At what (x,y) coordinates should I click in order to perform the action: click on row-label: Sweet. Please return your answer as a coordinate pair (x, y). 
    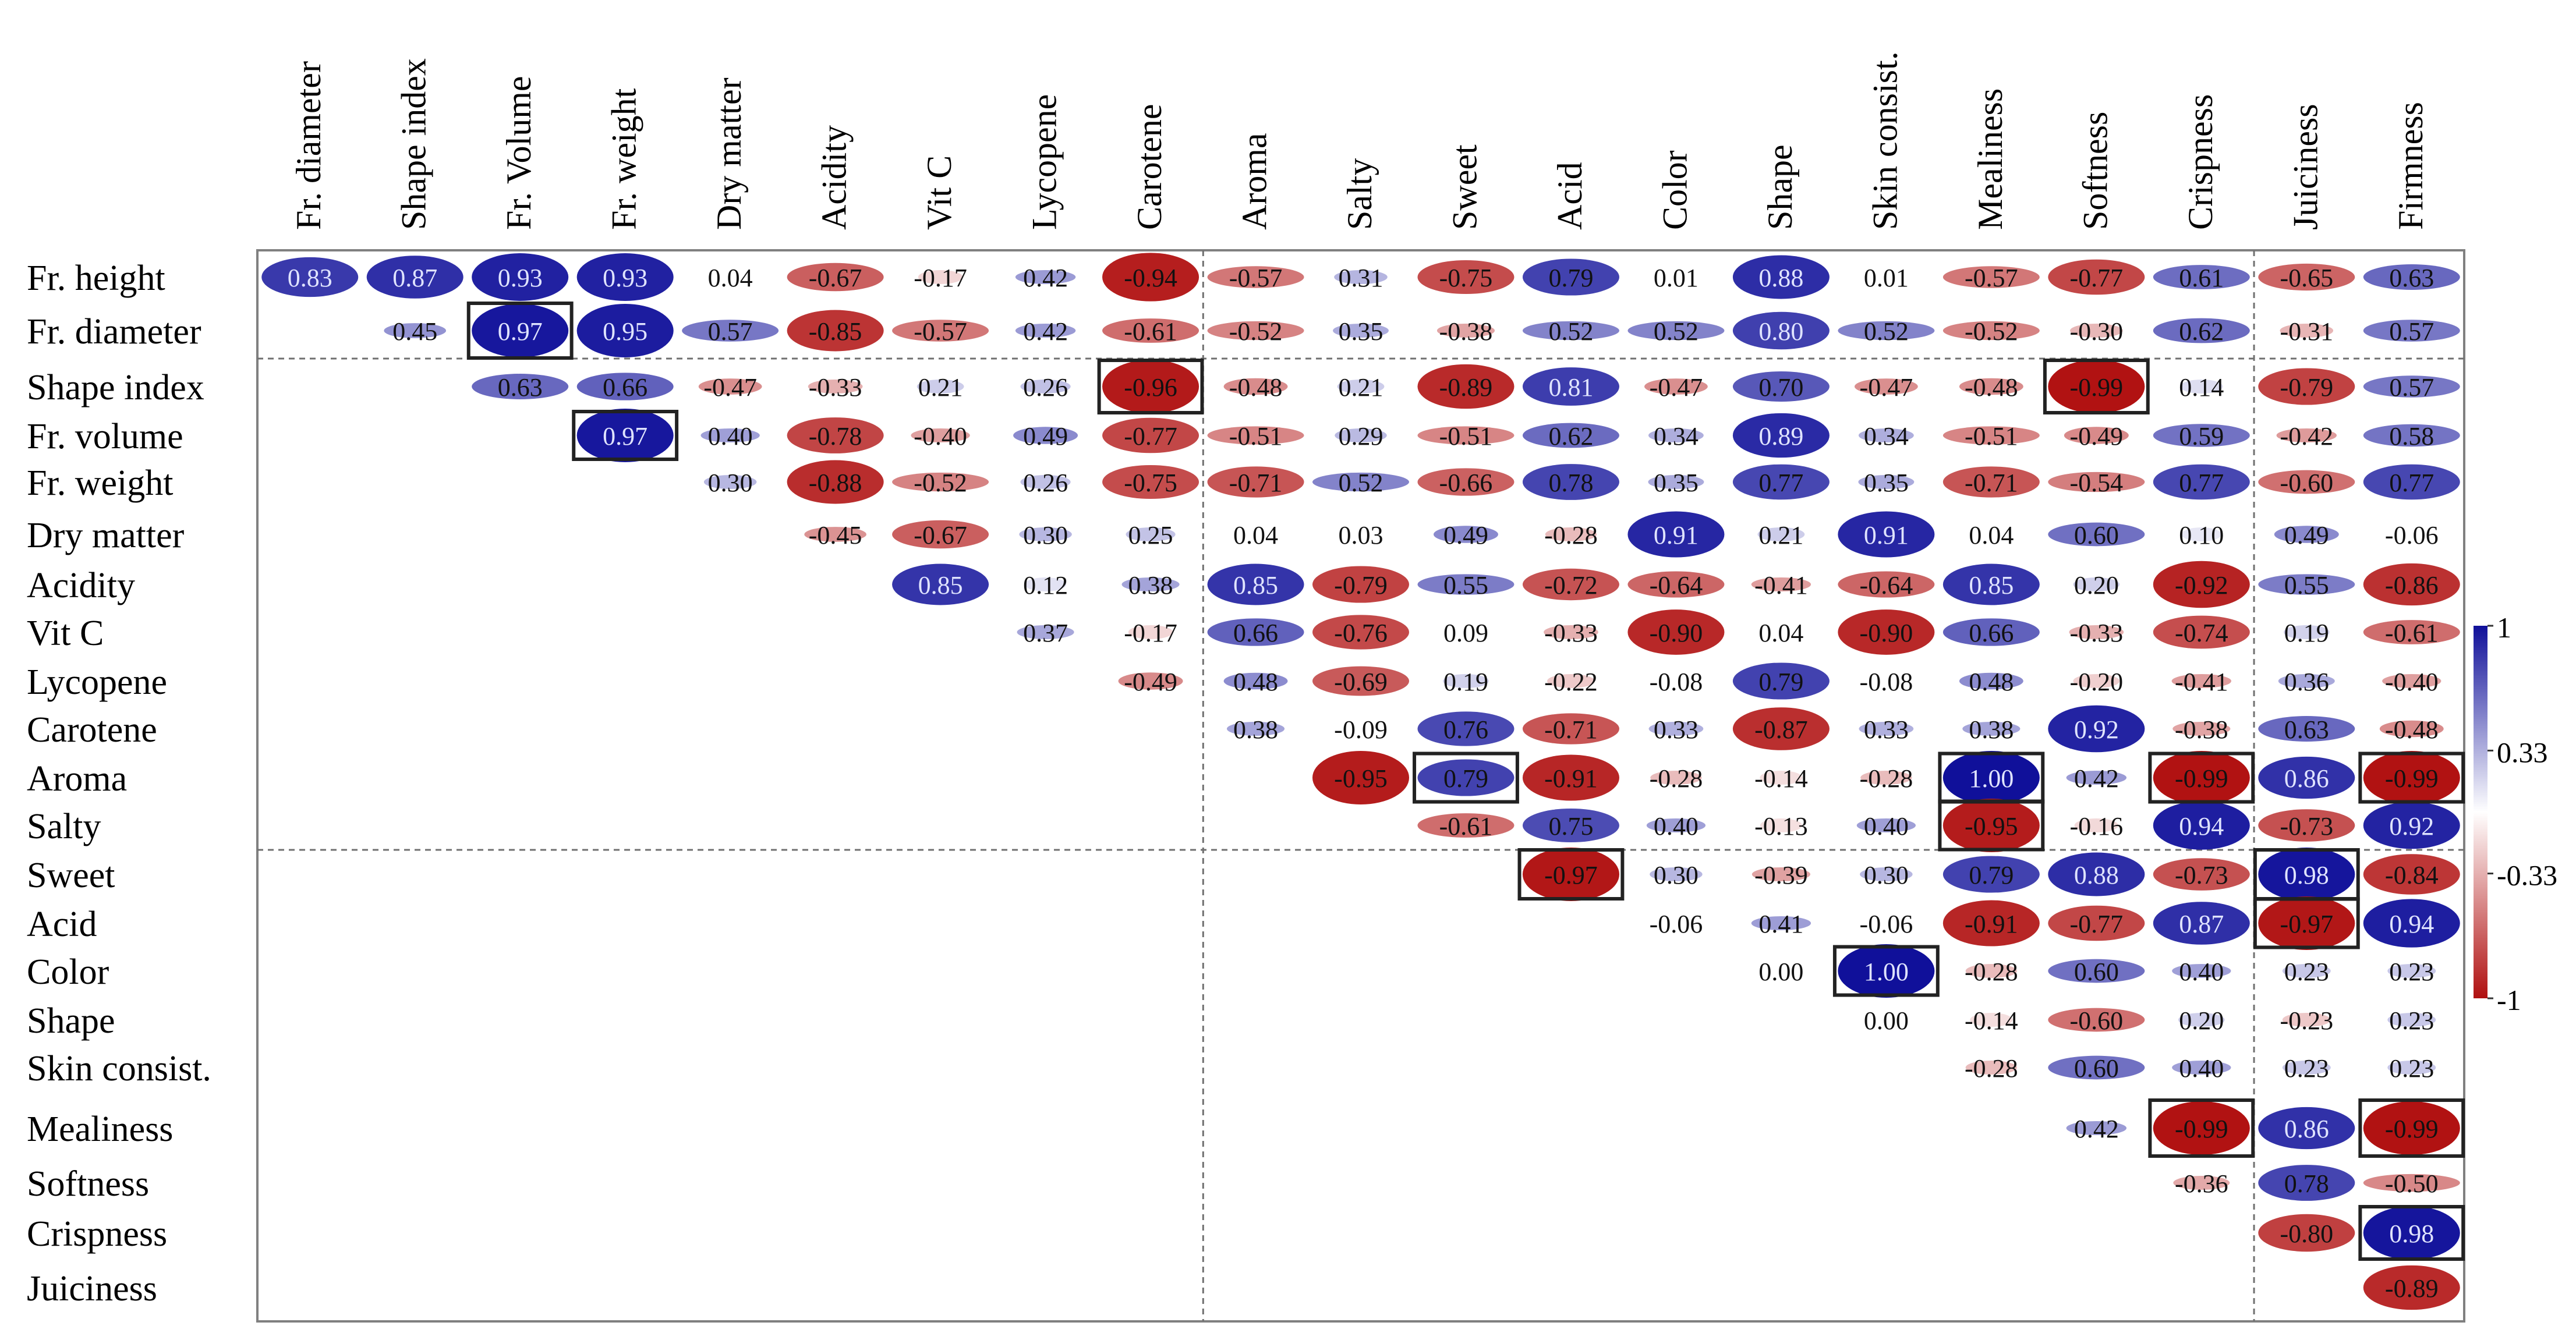
    Looking at the image, I should click on (71, 875).